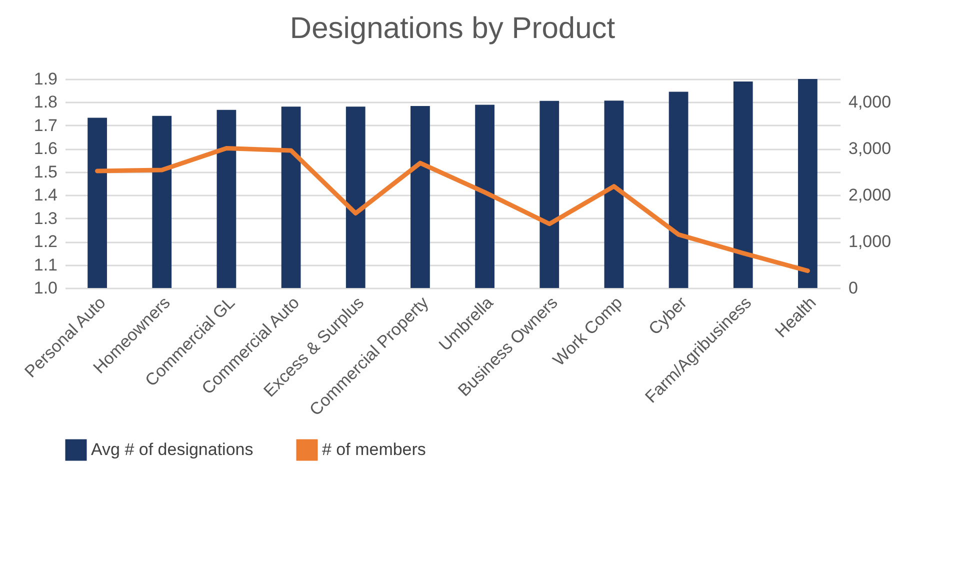 The width and height of the screenshot is (977, 575). I want to click on y-tick-label: 1.7, so click(46, 125).